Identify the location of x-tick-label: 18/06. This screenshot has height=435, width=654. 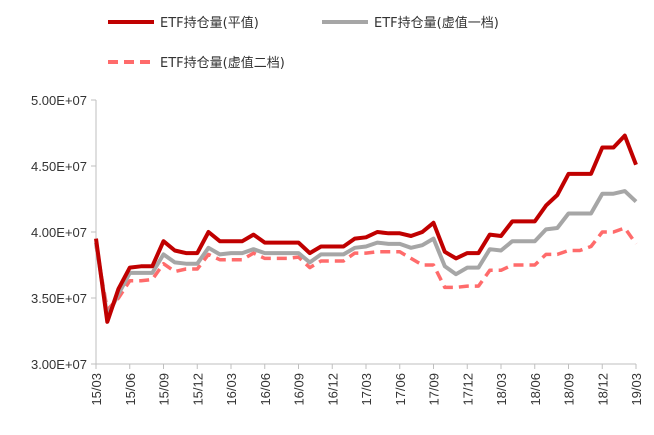
(535, 389).